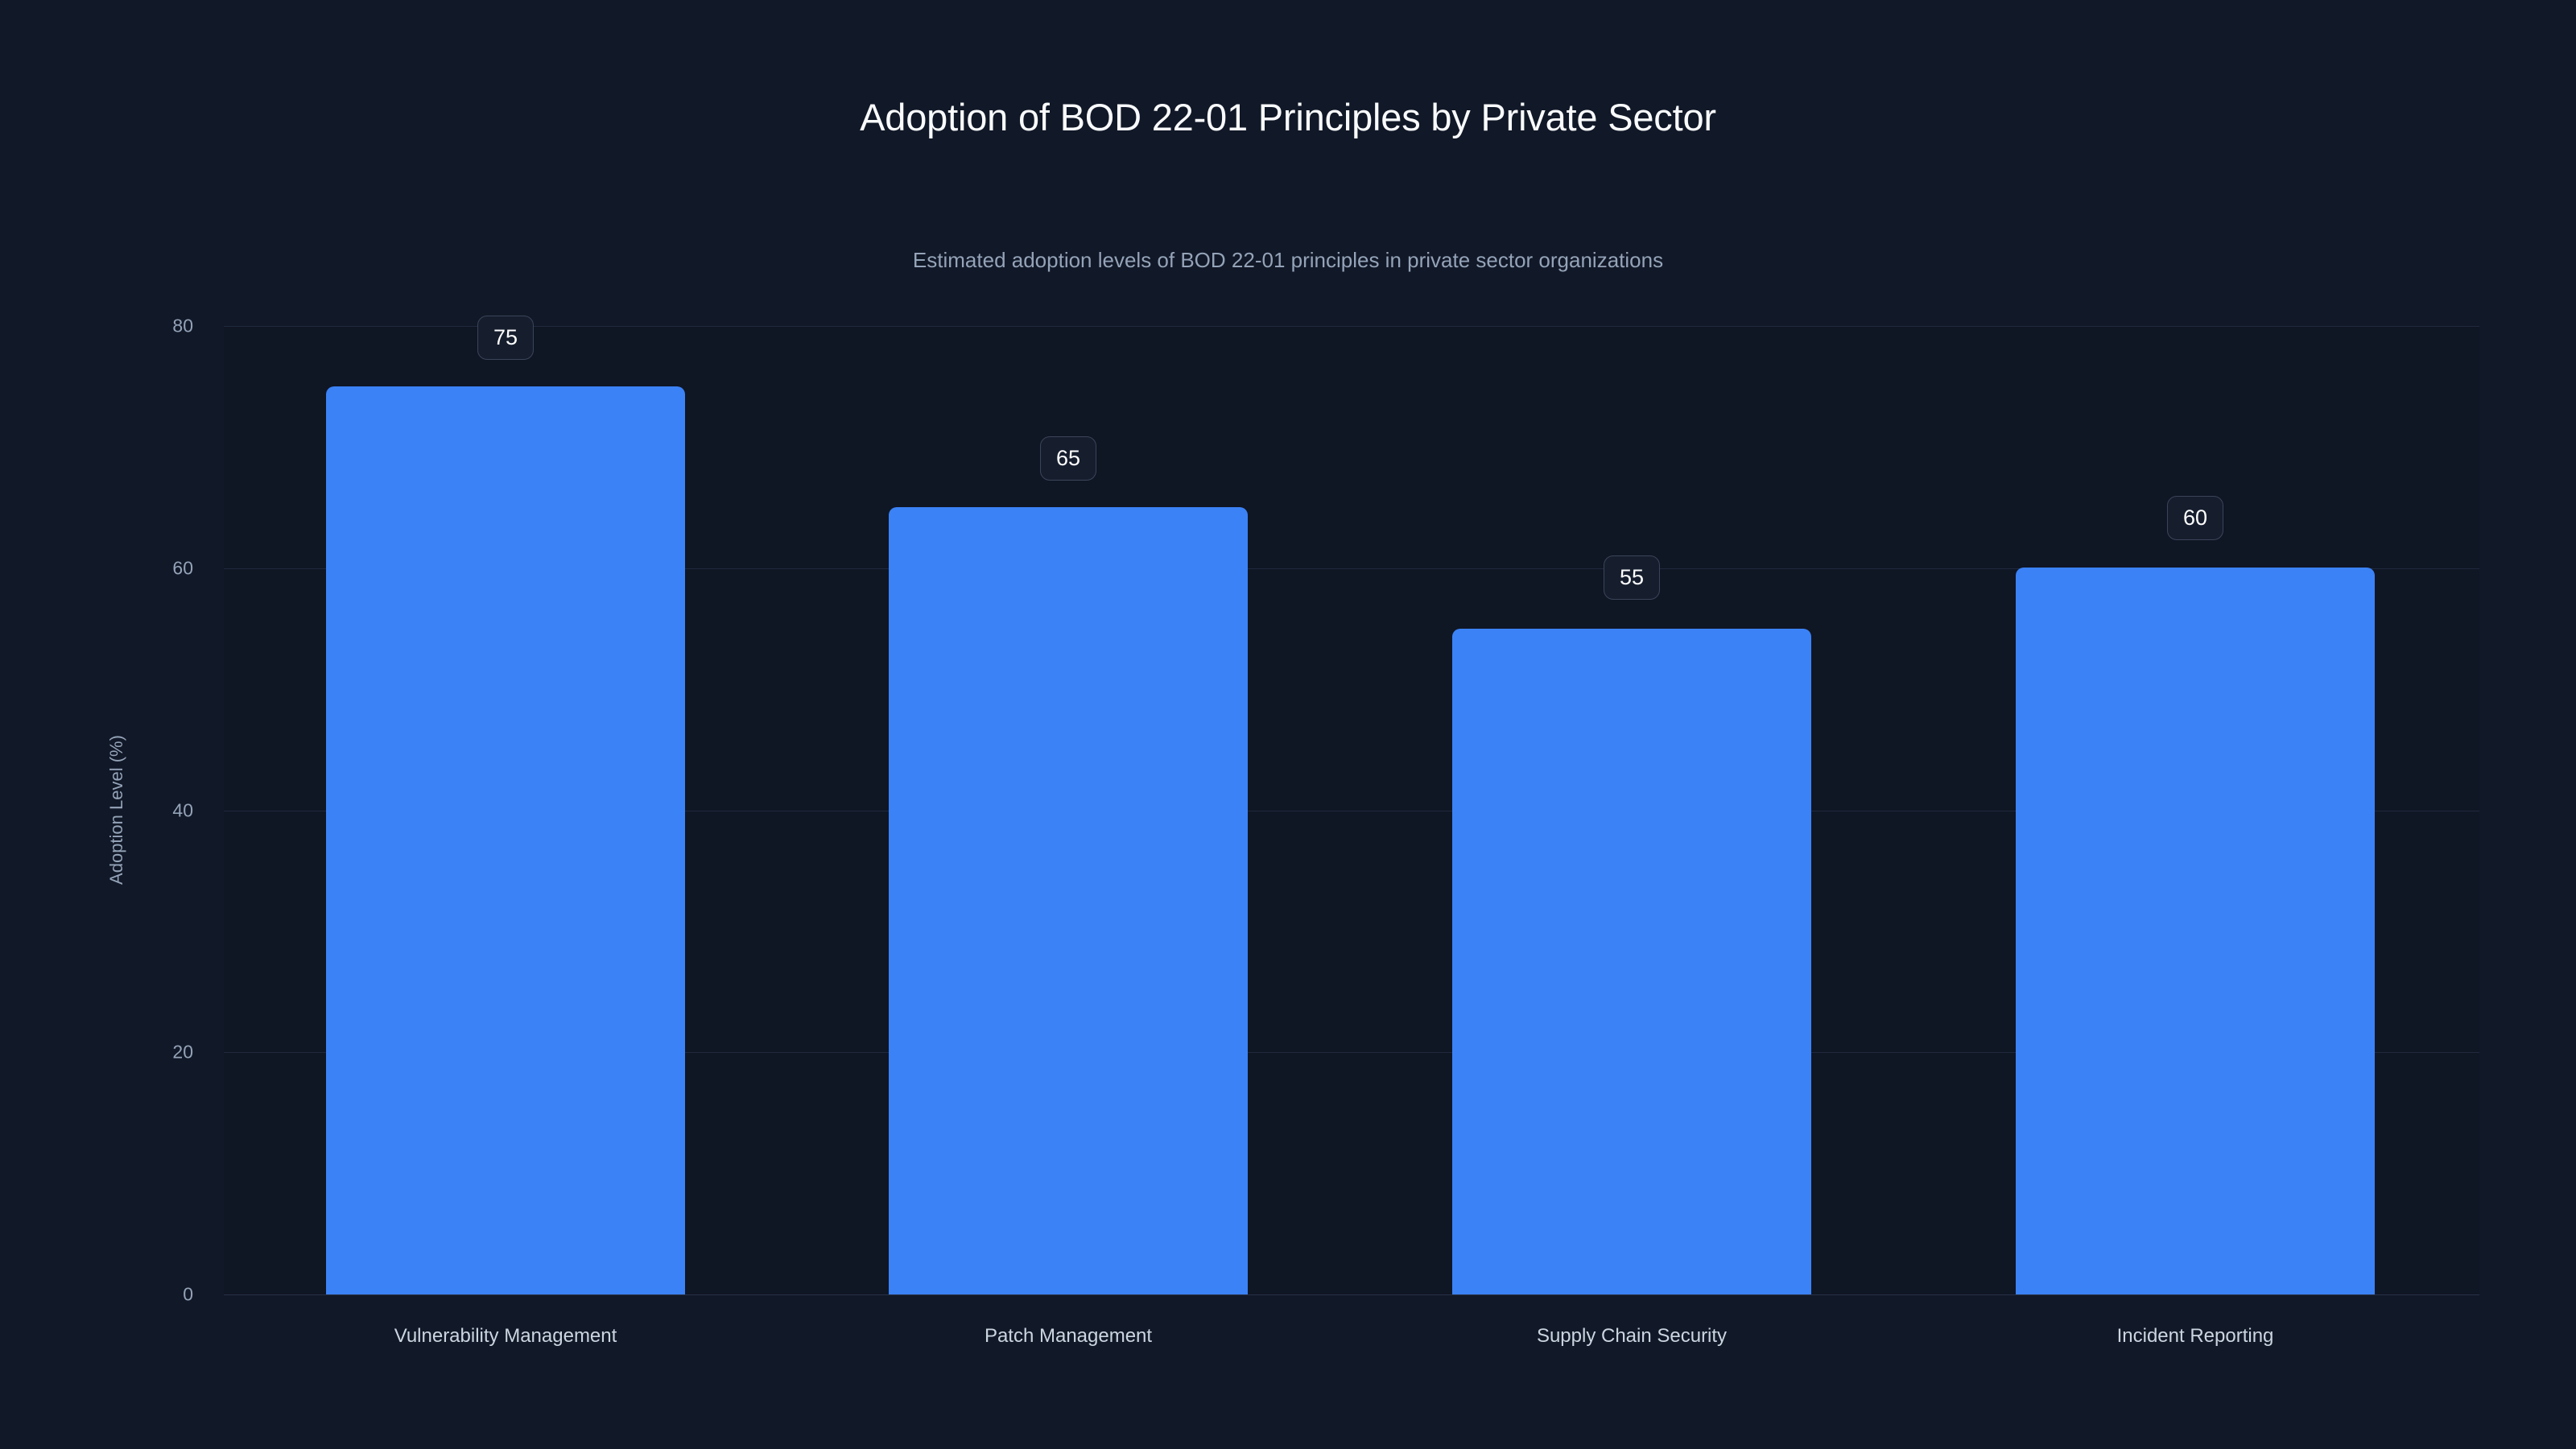 The width and height of the screenshot is (2576, 1449). What do you see at coordinates (116, 810) in the screenshot?
I see `y-axis-title: Adoption Level (%)` at bounding box center [116, 810].